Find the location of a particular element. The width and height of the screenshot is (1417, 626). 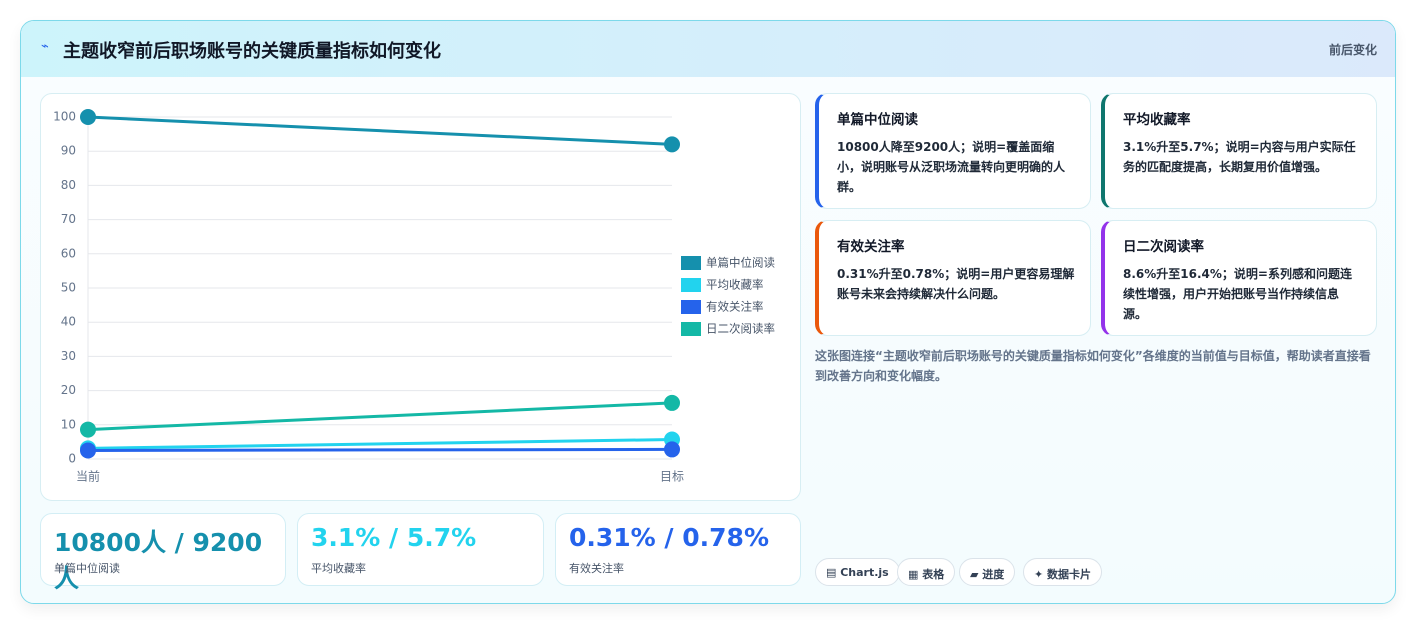

stat-value: 0.31% / 0.78% is located at coordinates (669, 537).